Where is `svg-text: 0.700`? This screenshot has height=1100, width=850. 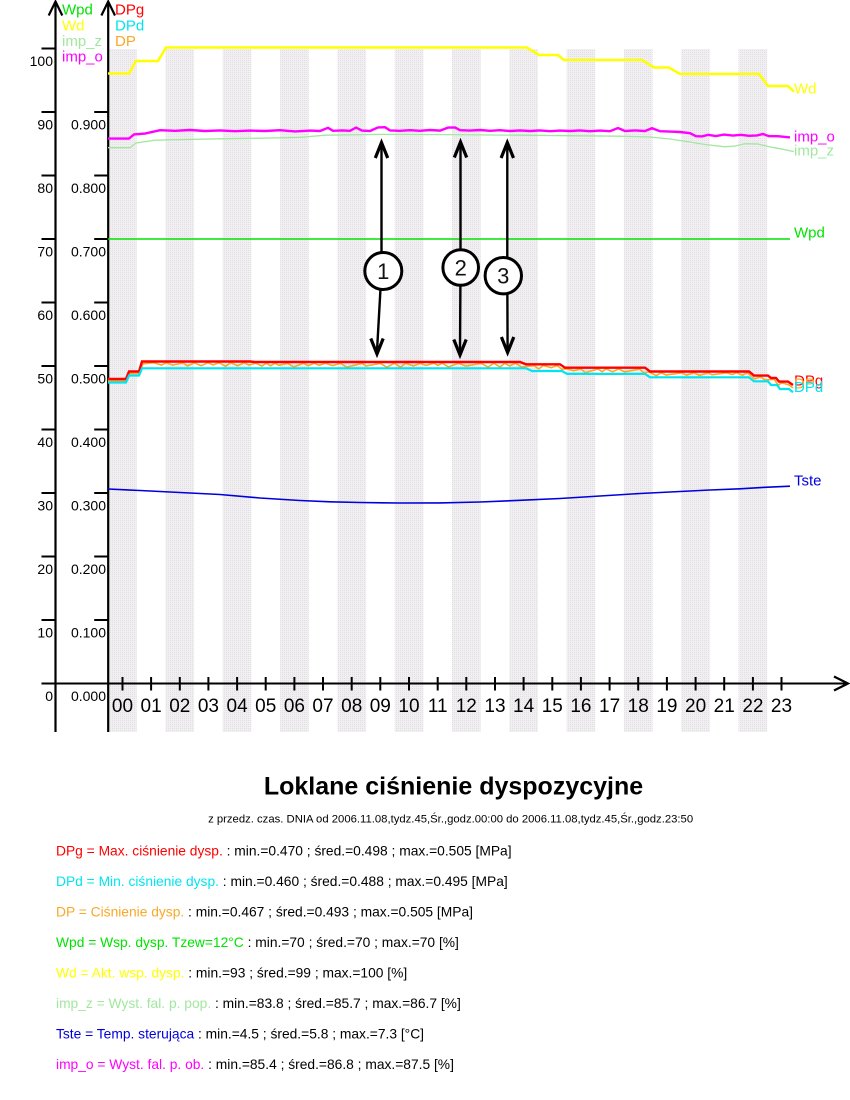 svg-text: 0.700 is located at coordinates (88, 252).